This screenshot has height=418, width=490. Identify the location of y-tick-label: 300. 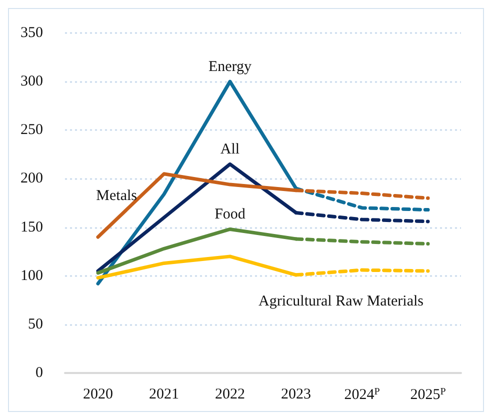
(31, 82).